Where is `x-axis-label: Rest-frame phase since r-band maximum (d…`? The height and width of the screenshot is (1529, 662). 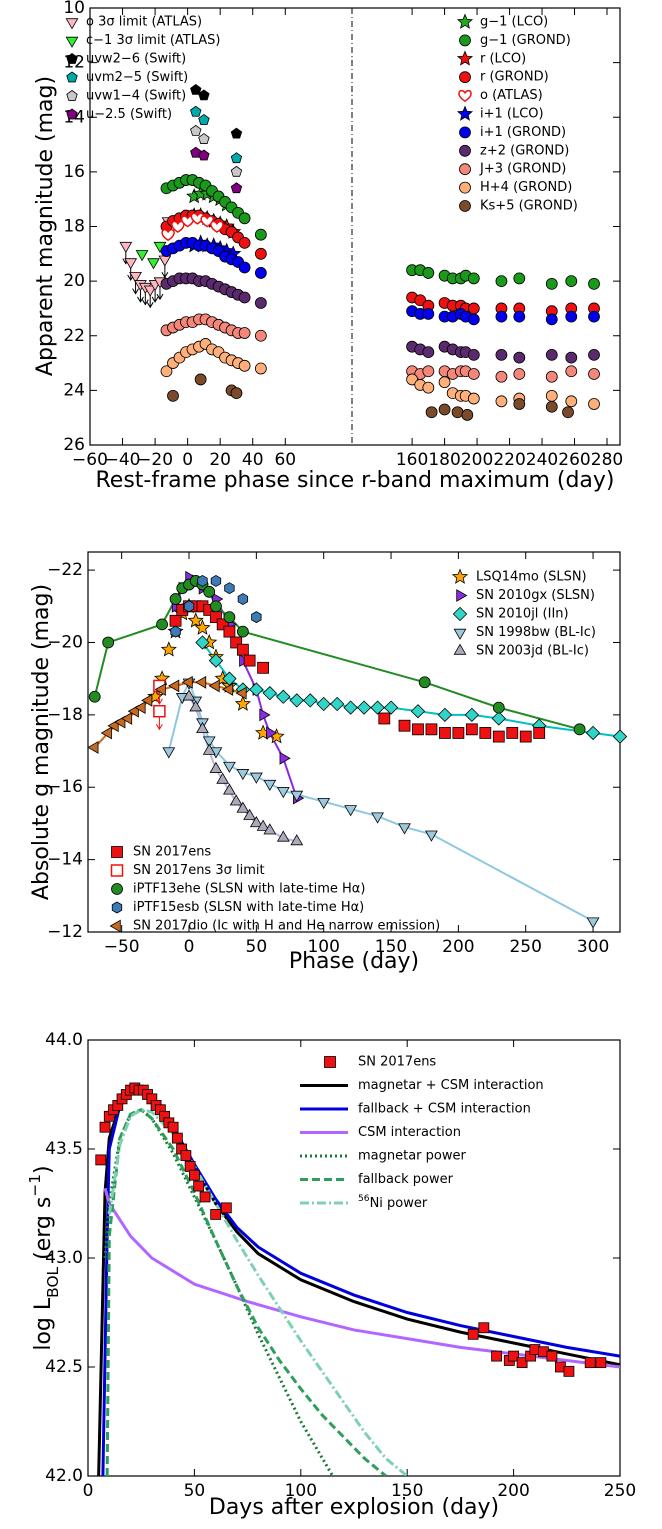
x-axis-label: Rest-frame phase since r-band maximum (d… is located at coordinates (354, 480).